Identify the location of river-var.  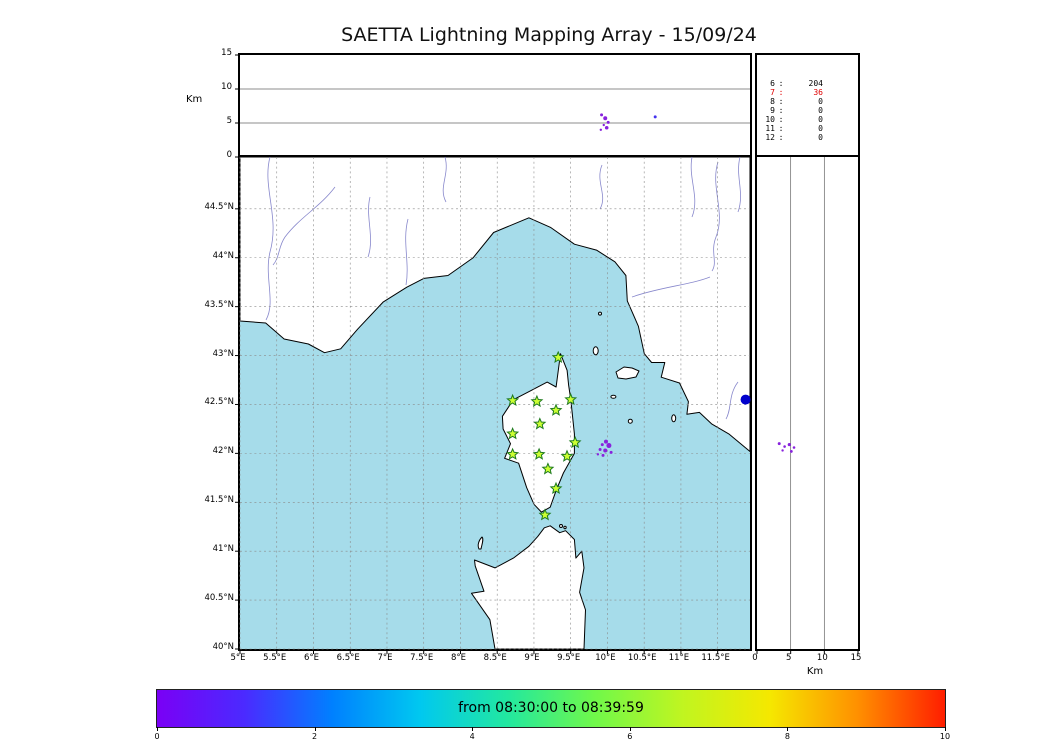
(407, 252).